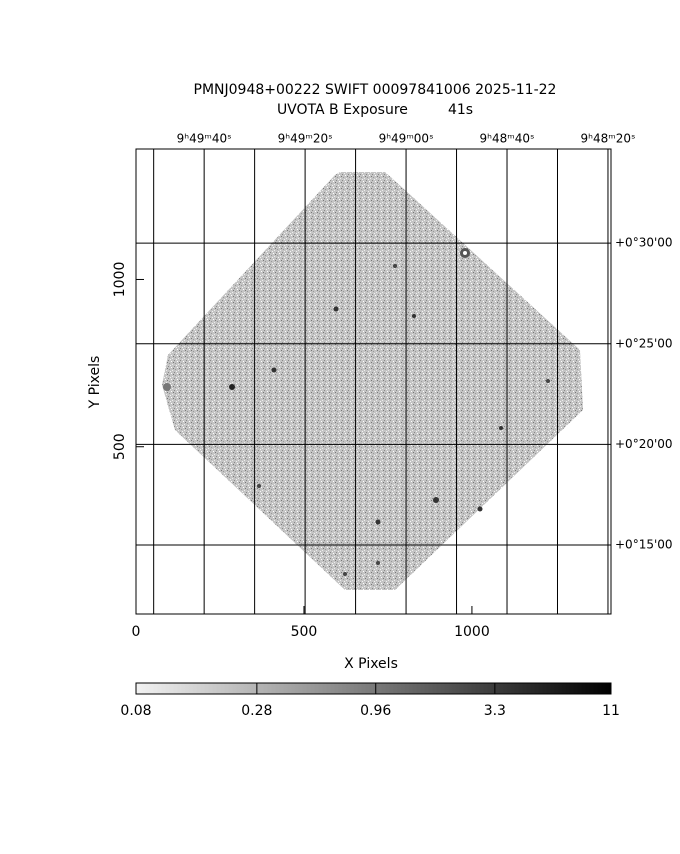 This screenshot has height=854, width=680. I want to click on x2-tick-label: 9ʰ49ᵐ40ˢ, so click(204, 139).